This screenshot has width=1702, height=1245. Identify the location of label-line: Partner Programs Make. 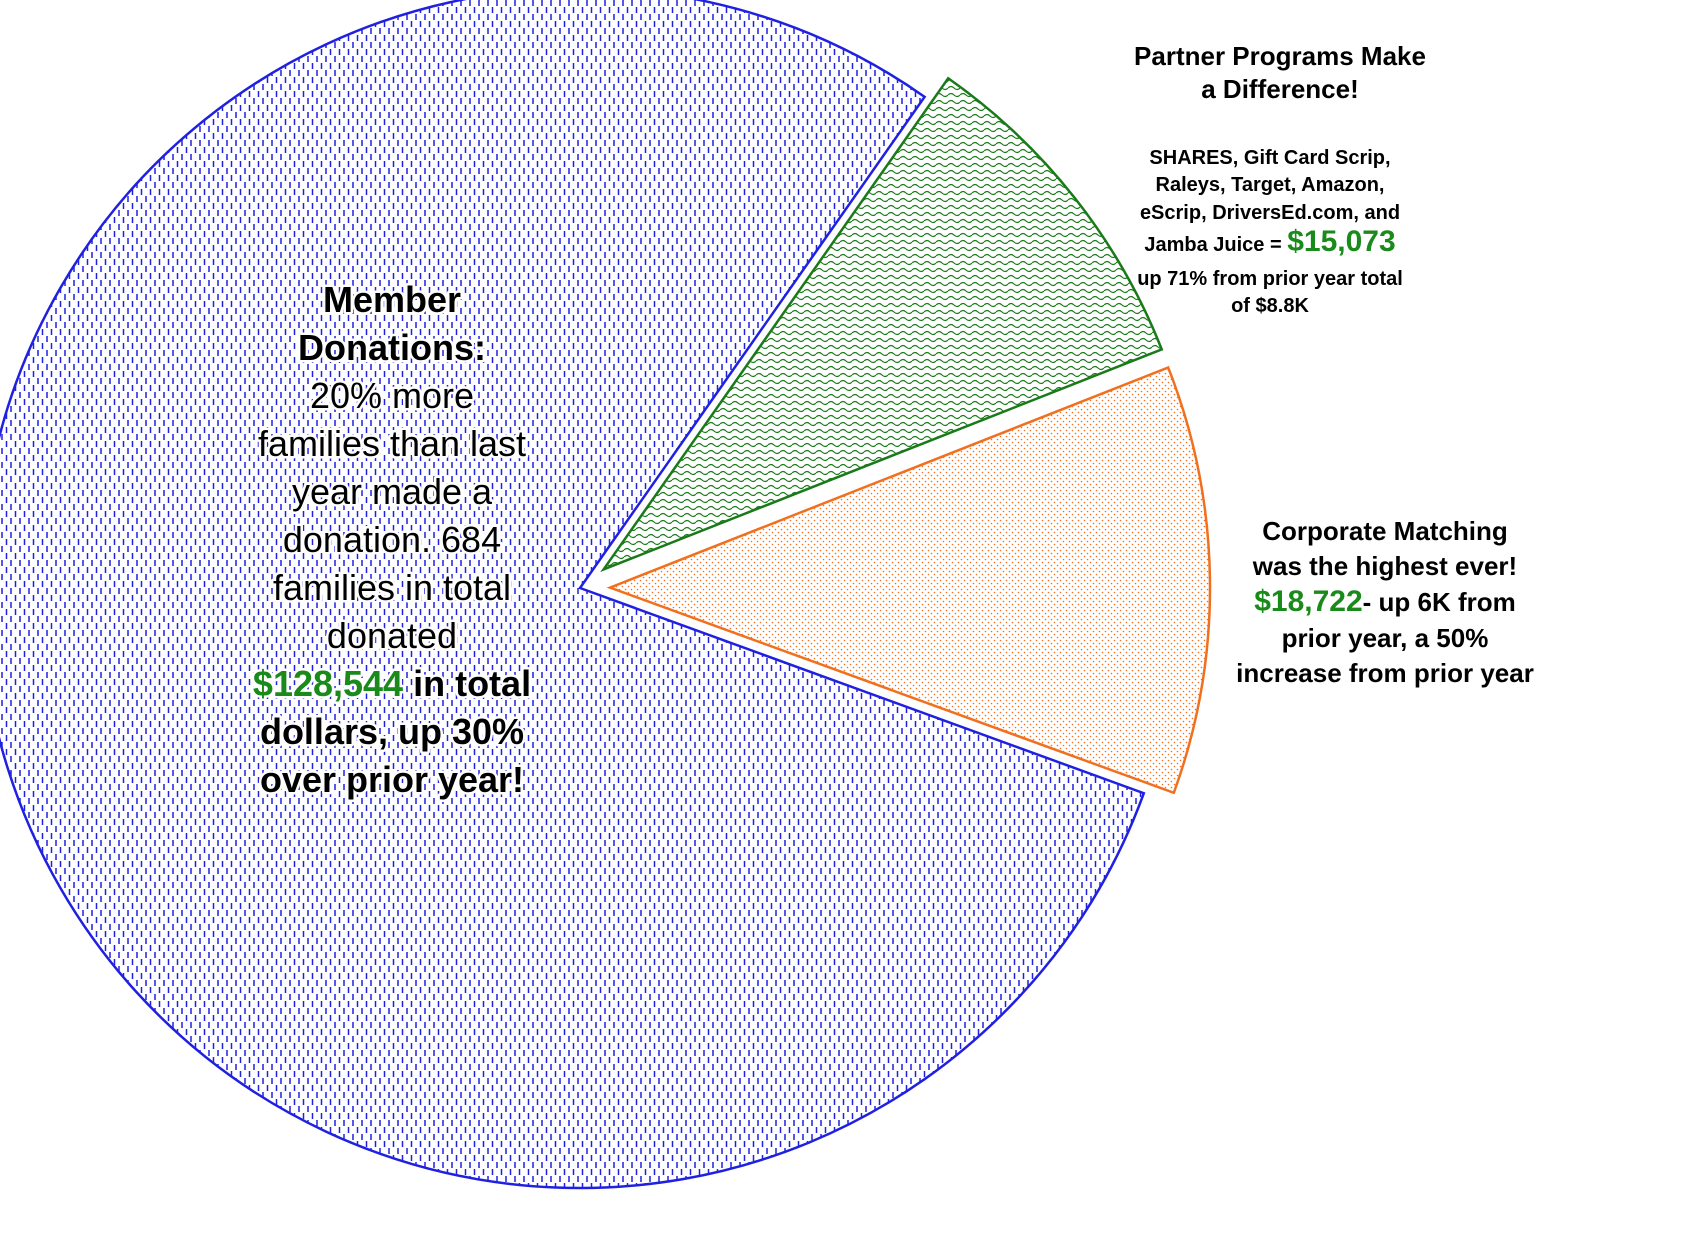
(1280, 56).